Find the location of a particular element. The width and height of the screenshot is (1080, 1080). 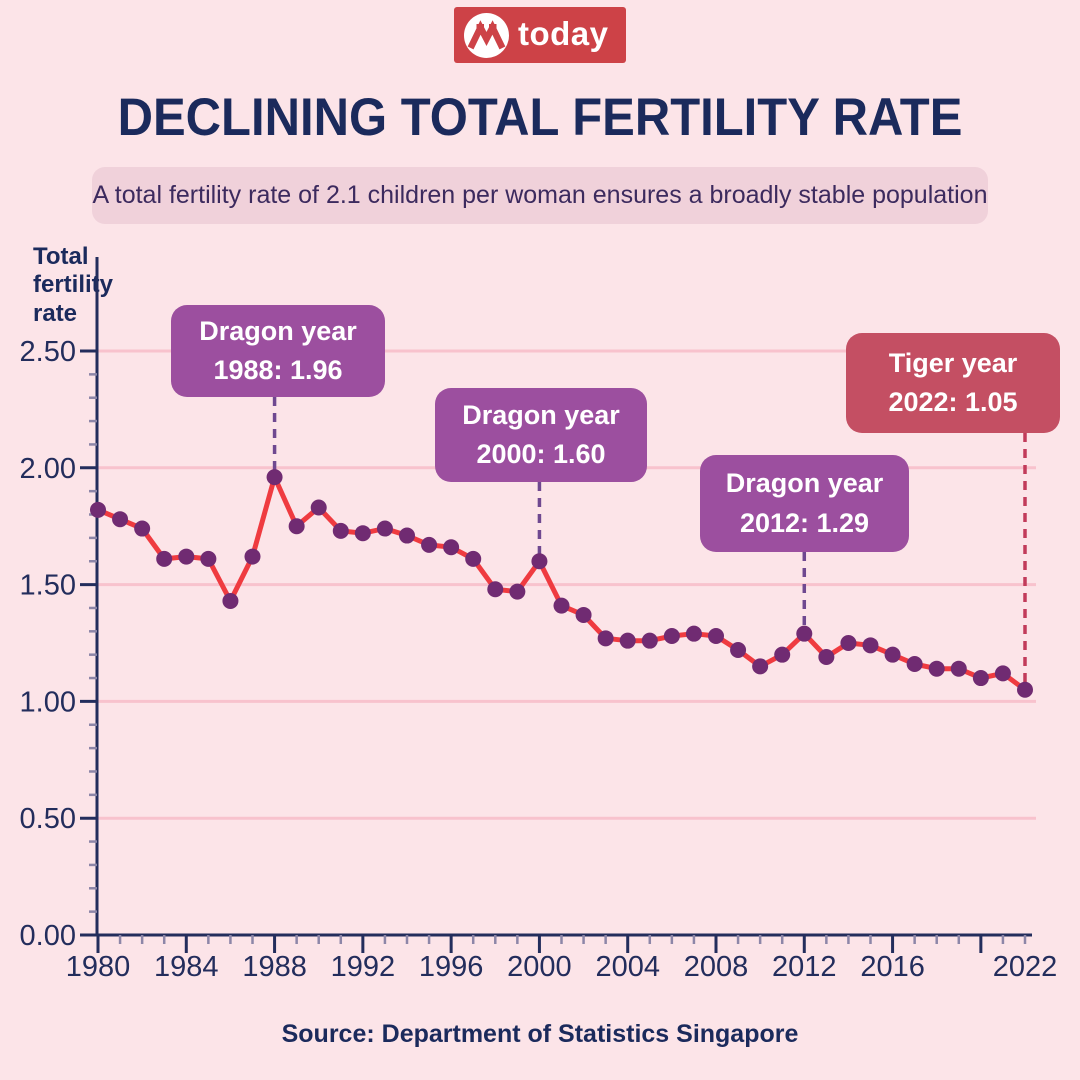

callout-dragon-2012: Dragon year 2012: 1.29 is located at coordinates (804, 503).